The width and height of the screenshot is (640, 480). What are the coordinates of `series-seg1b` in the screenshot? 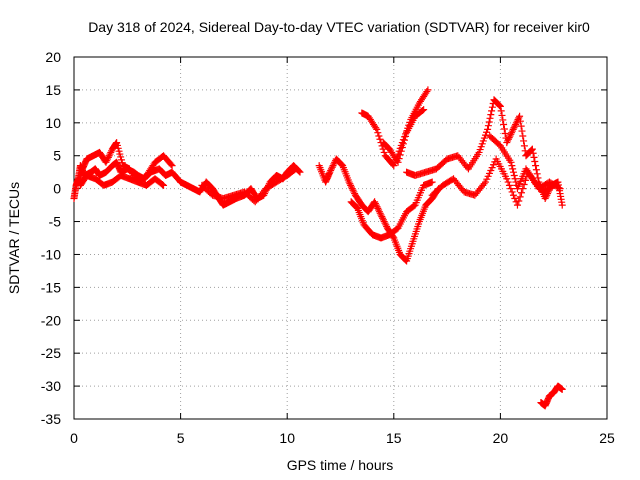 It's located at (125, 162).